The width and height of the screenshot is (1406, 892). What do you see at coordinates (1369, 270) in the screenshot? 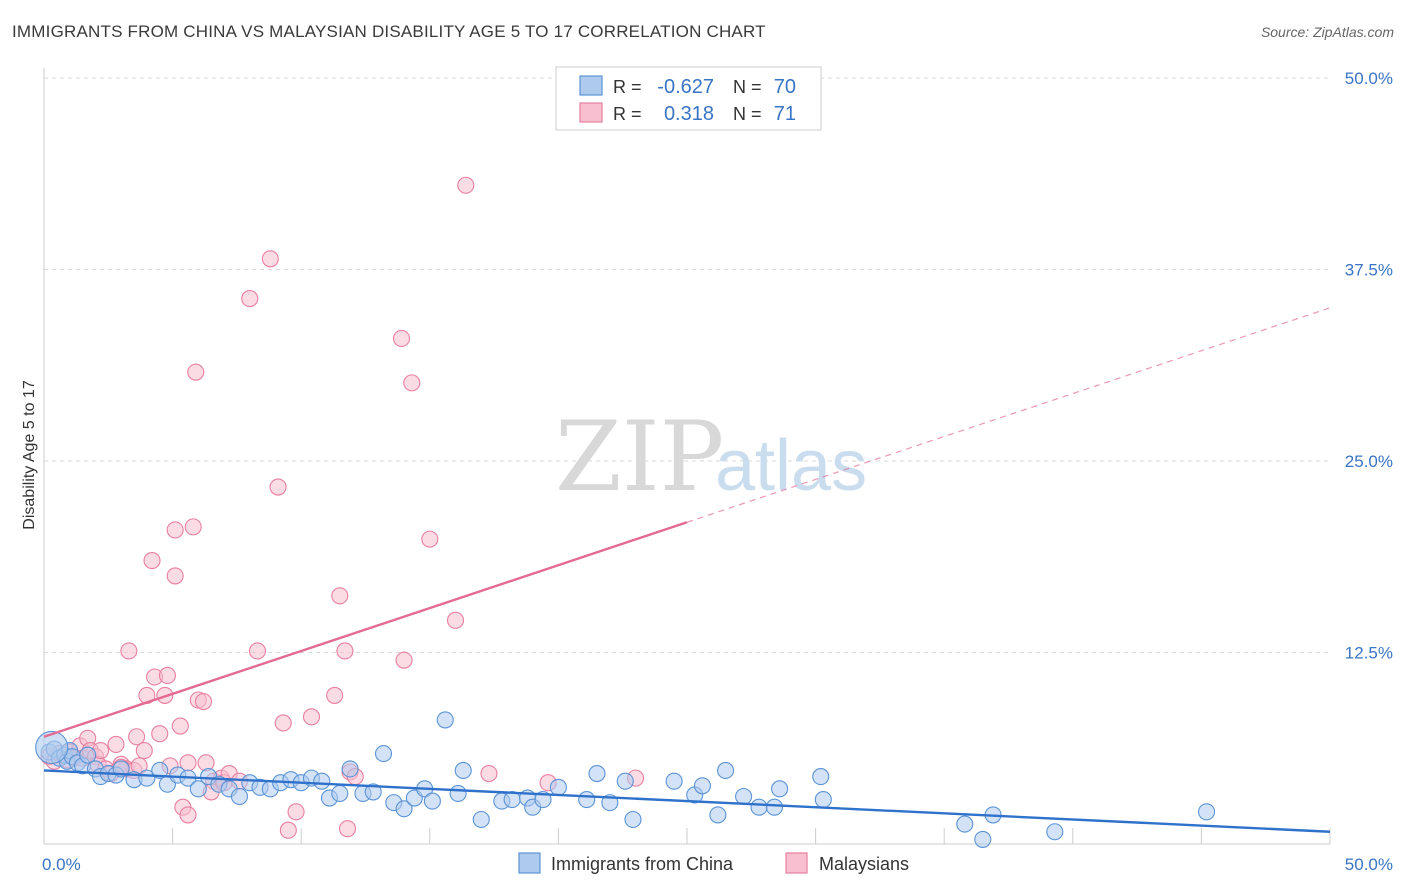
I see `y-tick-label-1: 37.5%` at bounding box center [1369, 270].